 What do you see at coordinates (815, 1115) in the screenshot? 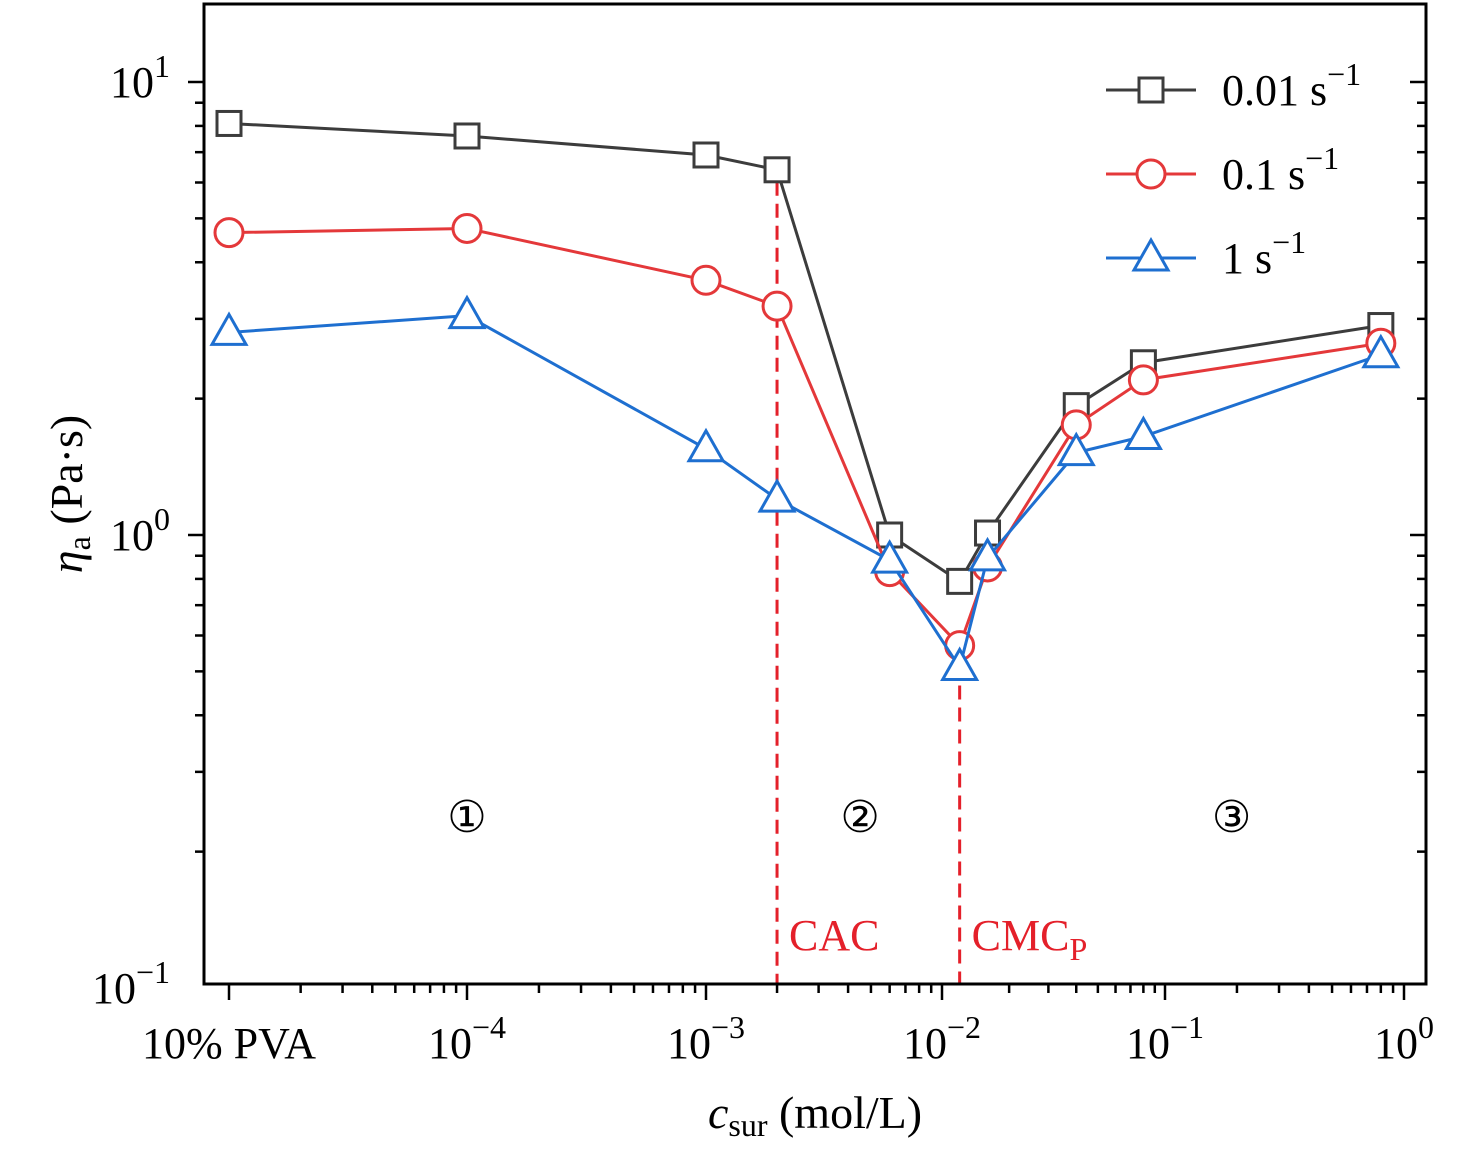
I see `x-axis-label: csur (mol/L)` at bounding box center [815, 1115].